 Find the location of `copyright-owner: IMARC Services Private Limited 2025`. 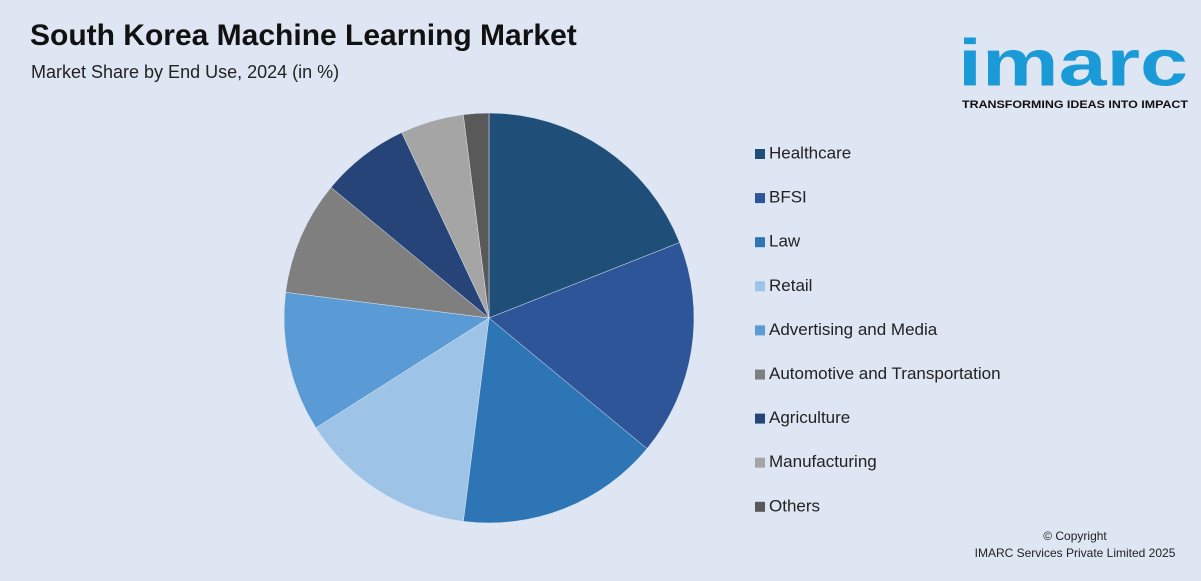

copyright-owner: IMARC Services Private Limited 2025 is located at coordinates (1075, 553).